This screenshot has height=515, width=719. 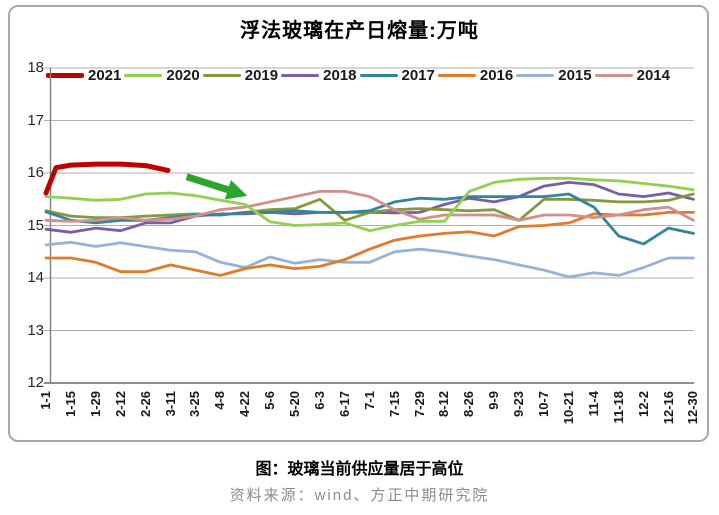 I want to click on x-tick-label: 2-12, so click(x=120, y=404).